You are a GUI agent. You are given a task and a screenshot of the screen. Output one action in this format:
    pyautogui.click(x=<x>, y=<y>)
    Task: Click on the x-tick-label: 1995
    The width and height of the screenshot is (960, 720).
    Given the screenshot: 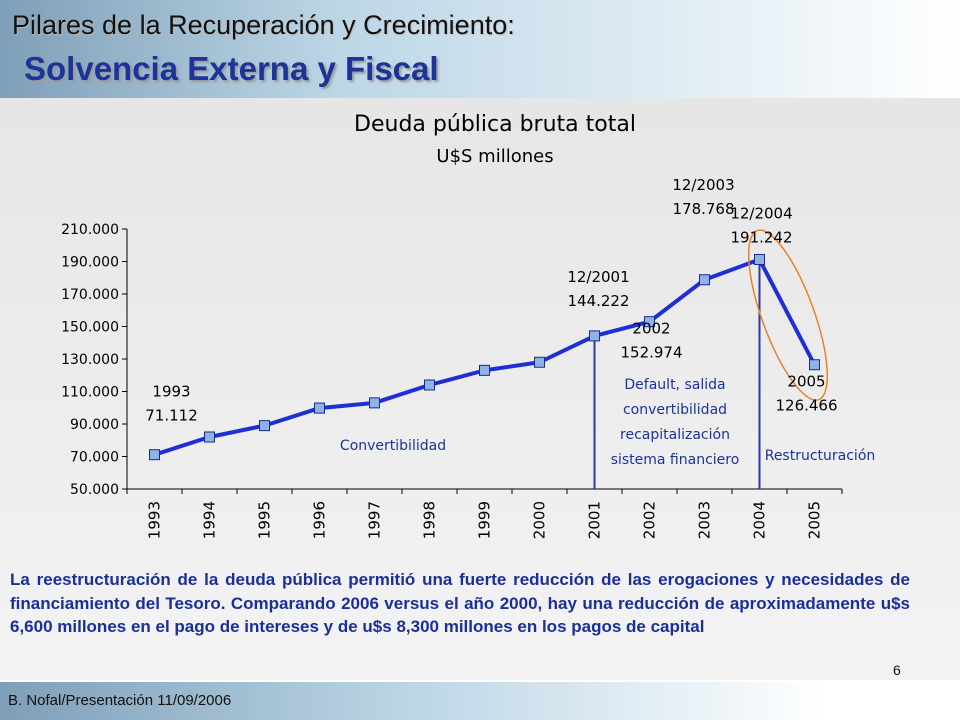 What is the action you would take?
    pyautogui.click(x=265, y=520)
    